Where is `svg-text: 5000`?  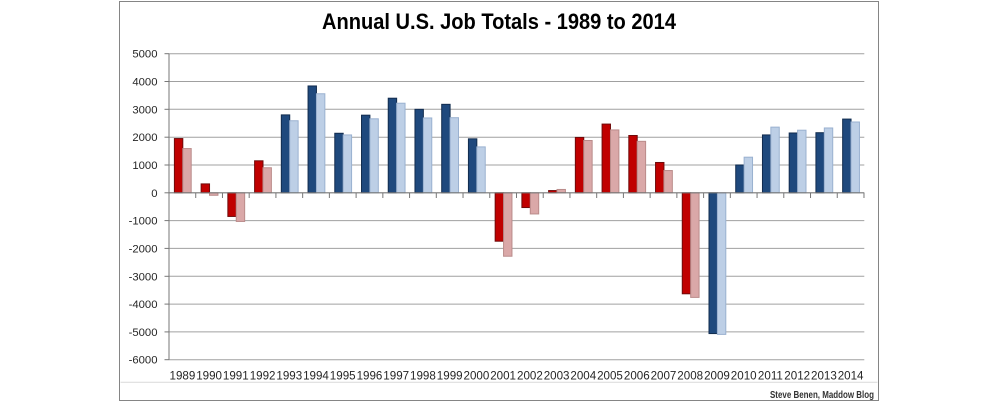 svg-text: 5000 is located at coordinates (144, 55).